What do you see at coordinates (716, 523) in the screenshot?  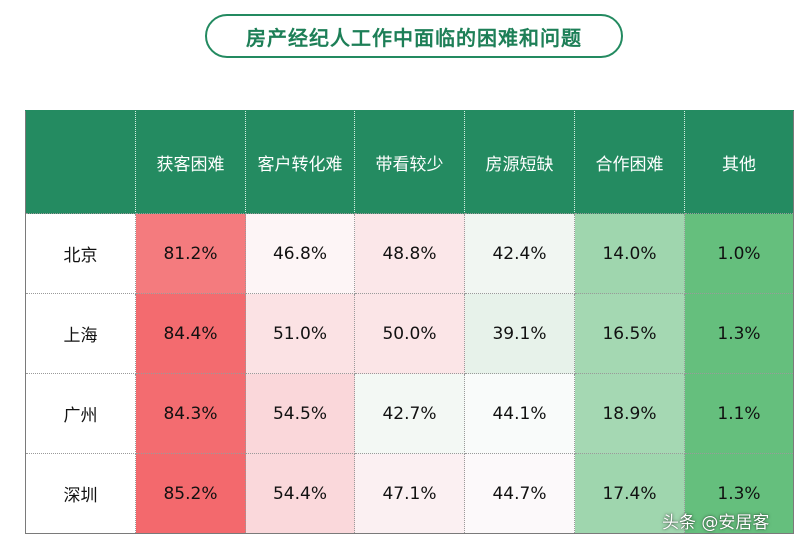 I see `watermark: 头条 @安居客` at bounding box center [716, 523].